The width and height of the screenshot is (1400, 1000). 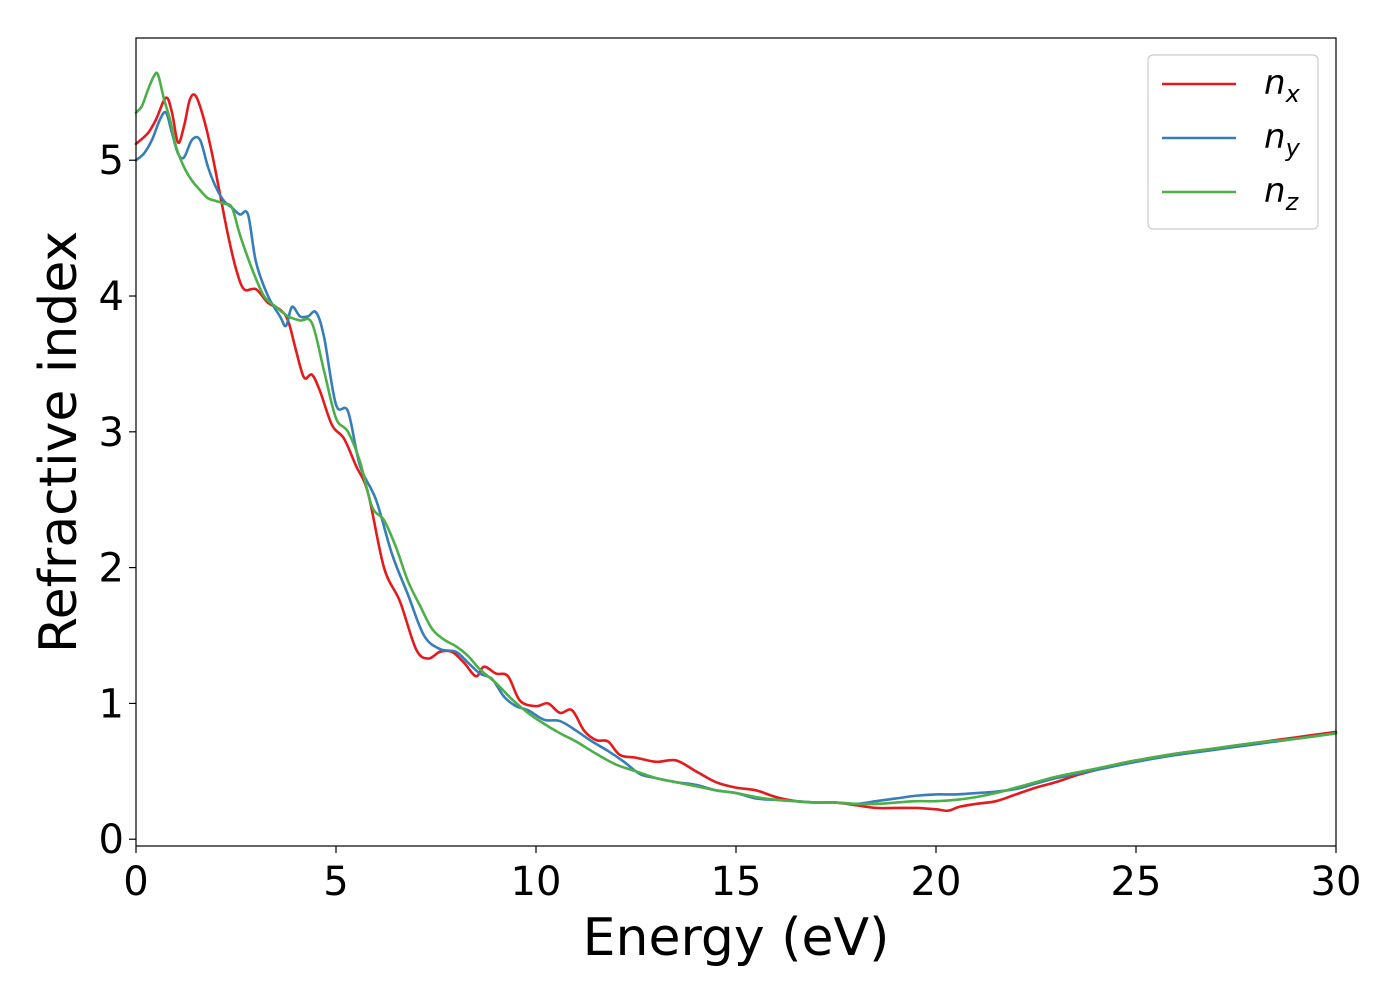 What do you see at coordinates (111, 569) in the screenshot?
I see `y-tick-label: 2` at bounding box center [111, 569].